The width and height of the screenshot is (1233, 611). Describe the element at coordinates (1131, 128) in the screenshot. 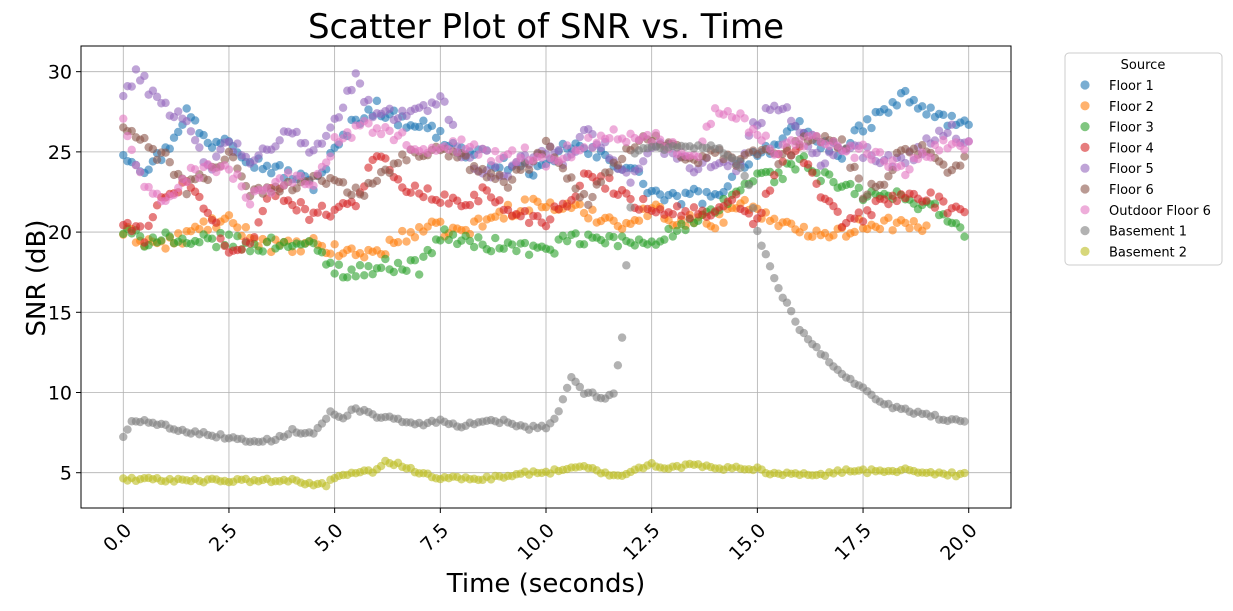

I see `legend-label: Floor 3` at that location.